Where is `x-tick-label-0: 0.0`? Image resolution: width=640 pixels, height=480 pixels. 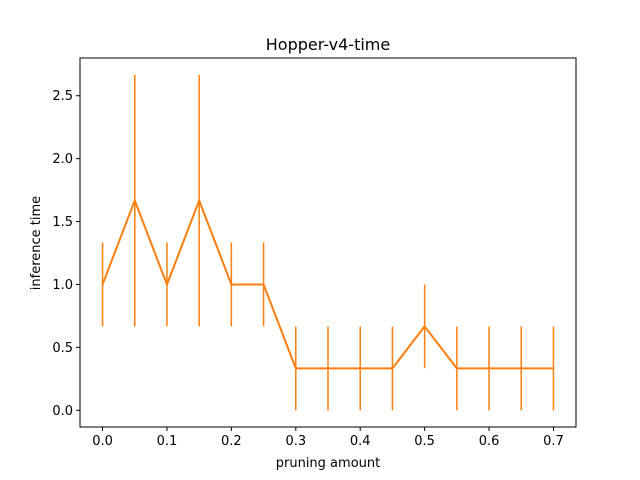 x-tick-label-0: 0.0 is located at coordinates (102, 441).